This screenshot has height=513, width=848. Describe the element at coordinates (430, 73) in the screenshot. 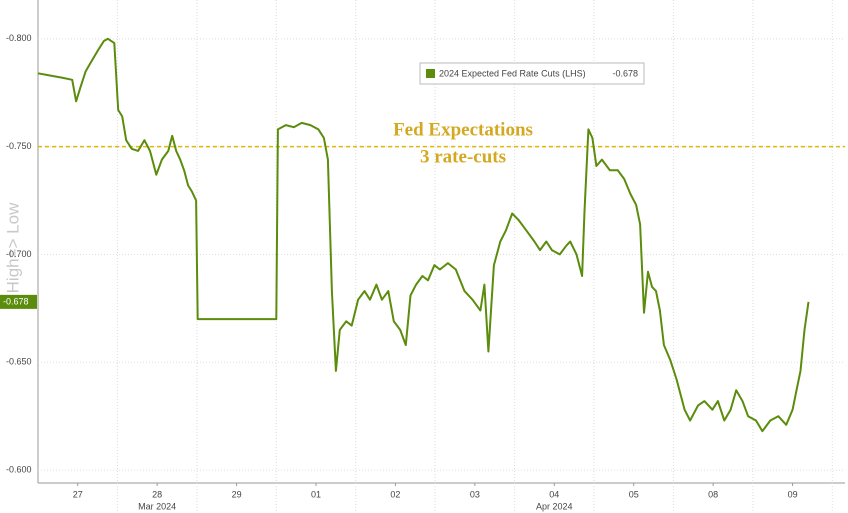

I see `legend-swatch` at that location.